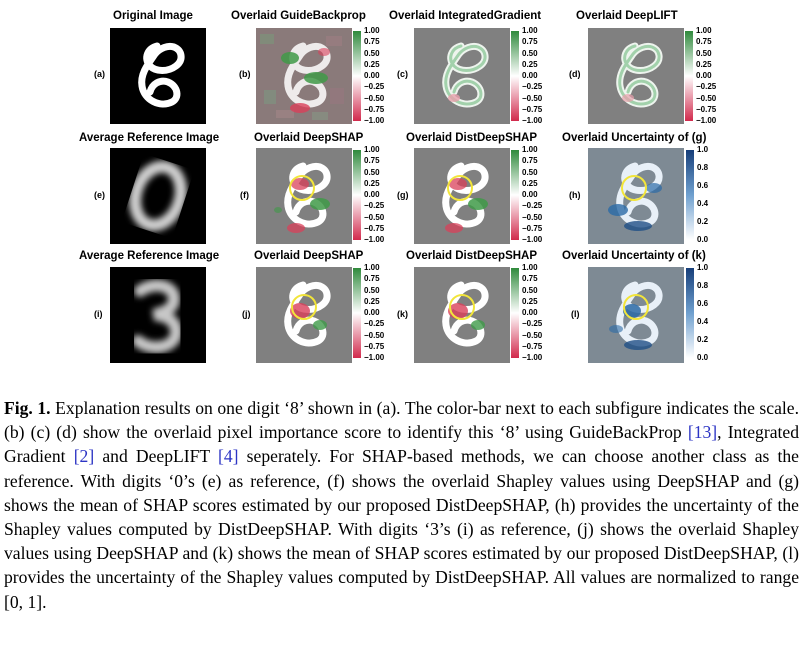 This screenshot has height=668, width=807. I want to click on label-f: (f), so click(244, 195).